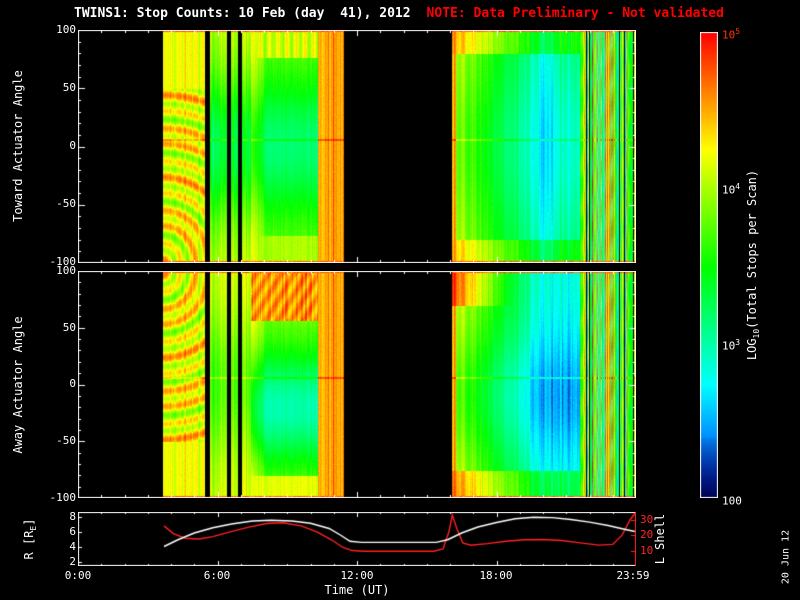 This screenshot has height=600, width=800. Describe the element at coordinates (753, 265) in the screenshot. I see `colorbar-label: LOG10(Total Stops per Scan)` at that location.